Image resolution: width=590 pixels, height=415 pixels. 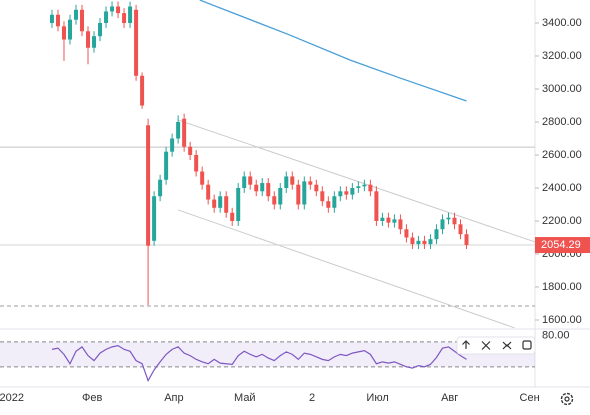 I want to click on y-tick-label: 3000.00, so click(x=562, y=89).